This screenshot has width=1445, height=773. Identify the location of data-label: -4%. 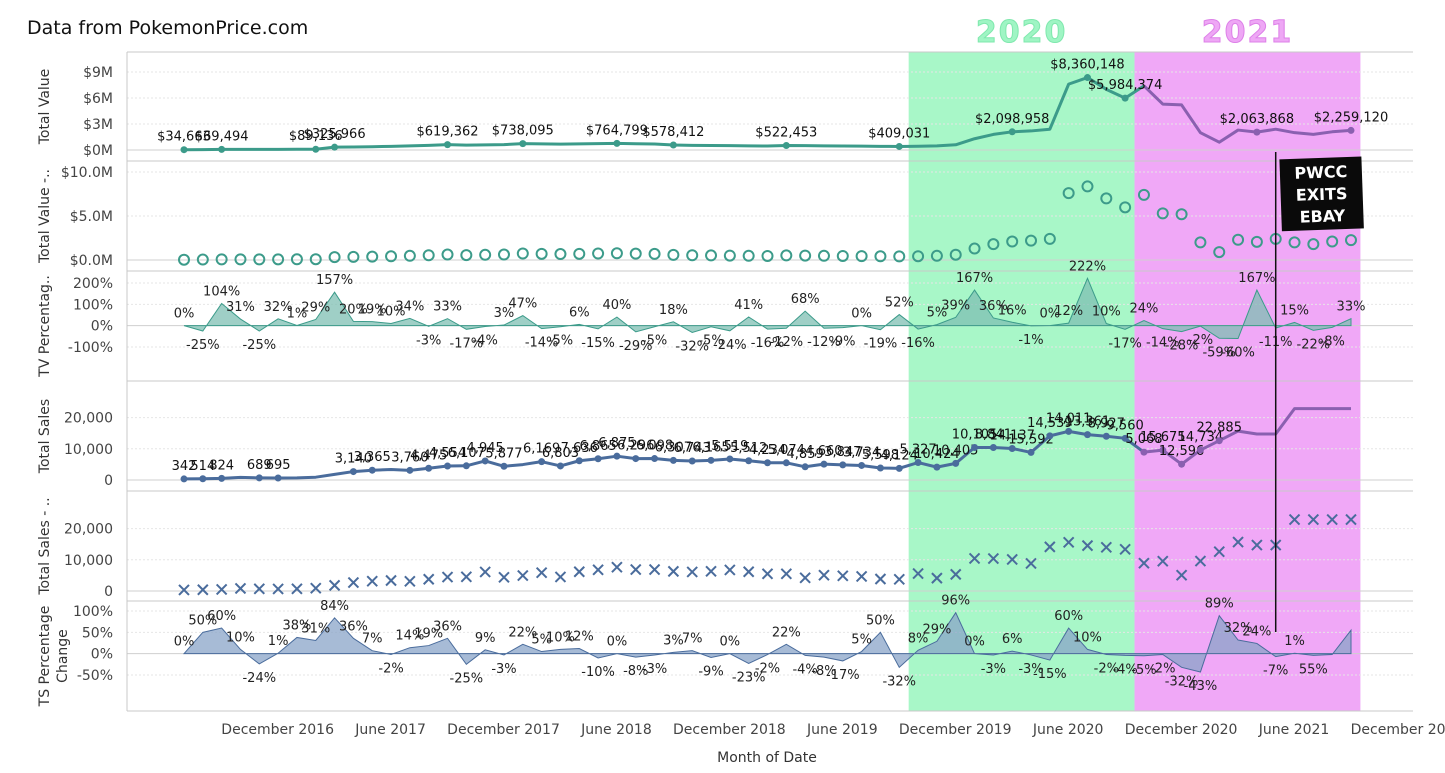
(1124, 669).